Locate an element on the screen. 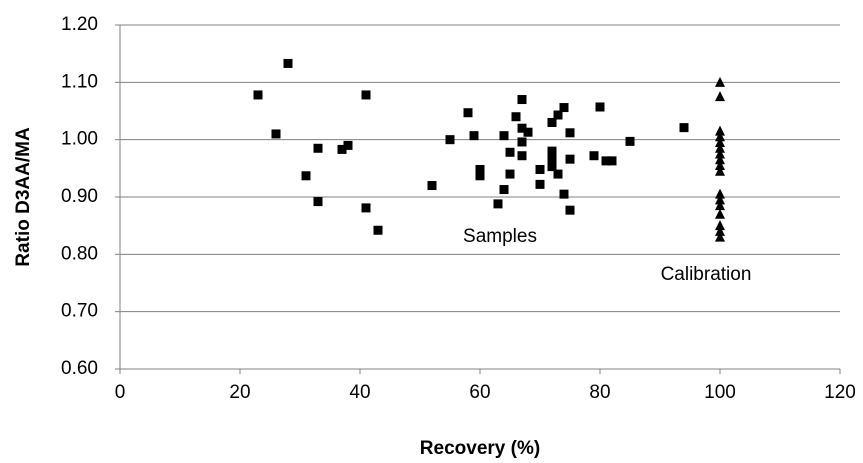 The image size is (863, 463). y-tick-label: 0.90 is located at coordinates (79, 196).